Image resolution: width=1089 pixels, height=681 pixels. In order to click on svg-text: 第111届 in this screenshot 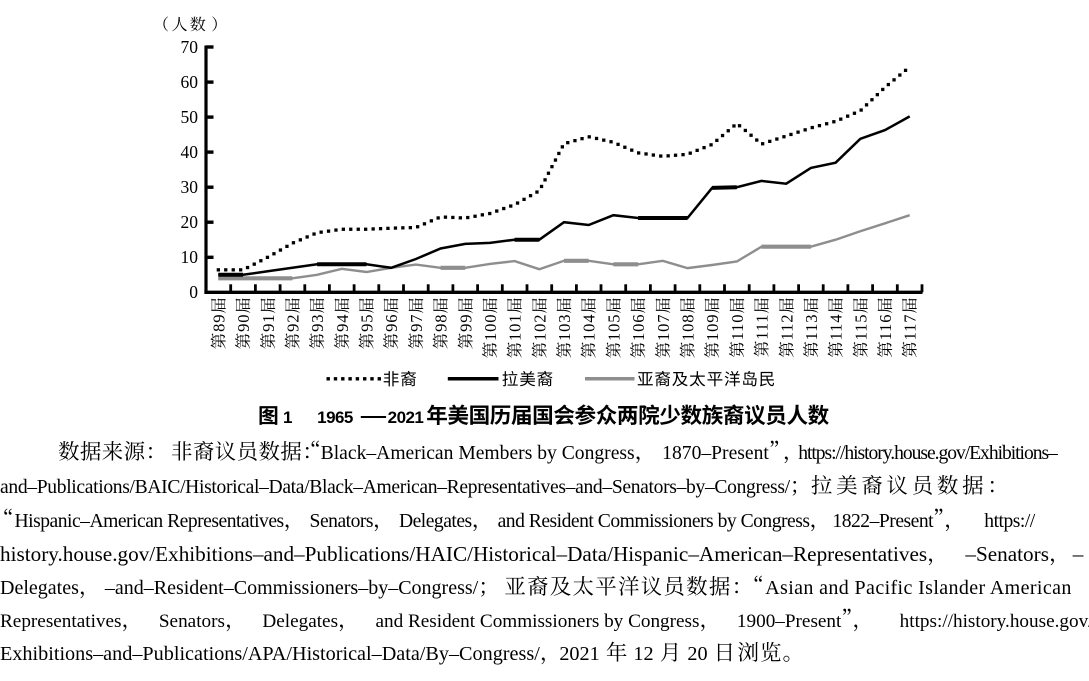, I will do `click(762, 326)`.